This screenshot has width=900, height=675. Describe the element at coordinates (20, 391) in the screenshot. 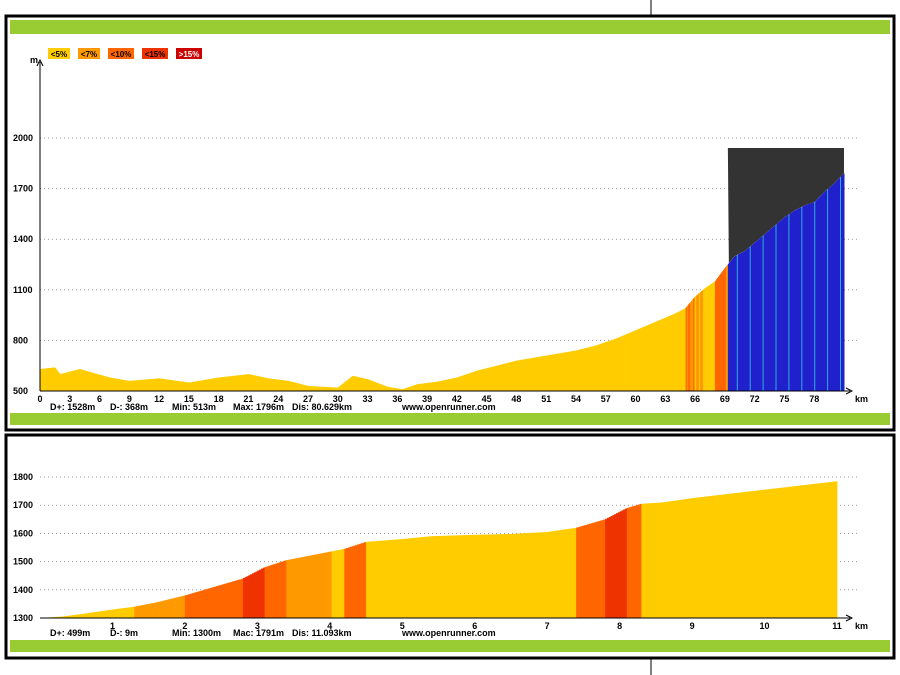

I see `y-tick-label: 500` at that location.